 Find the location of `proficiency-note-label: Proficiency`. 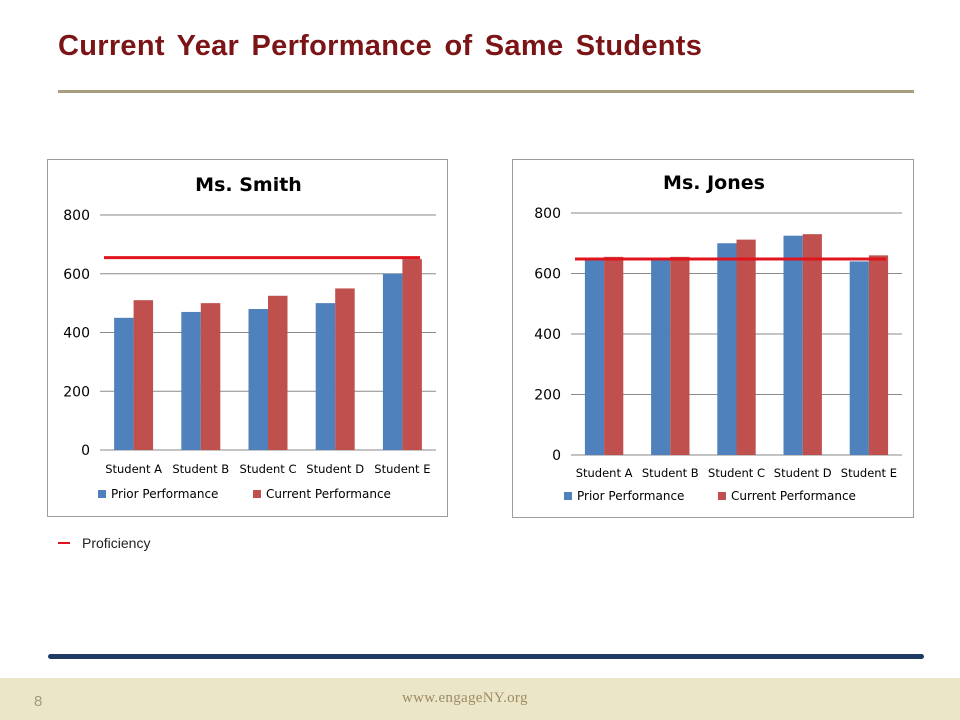

proficiency-note-label: Proficiency is located at coordinates (116, 543).